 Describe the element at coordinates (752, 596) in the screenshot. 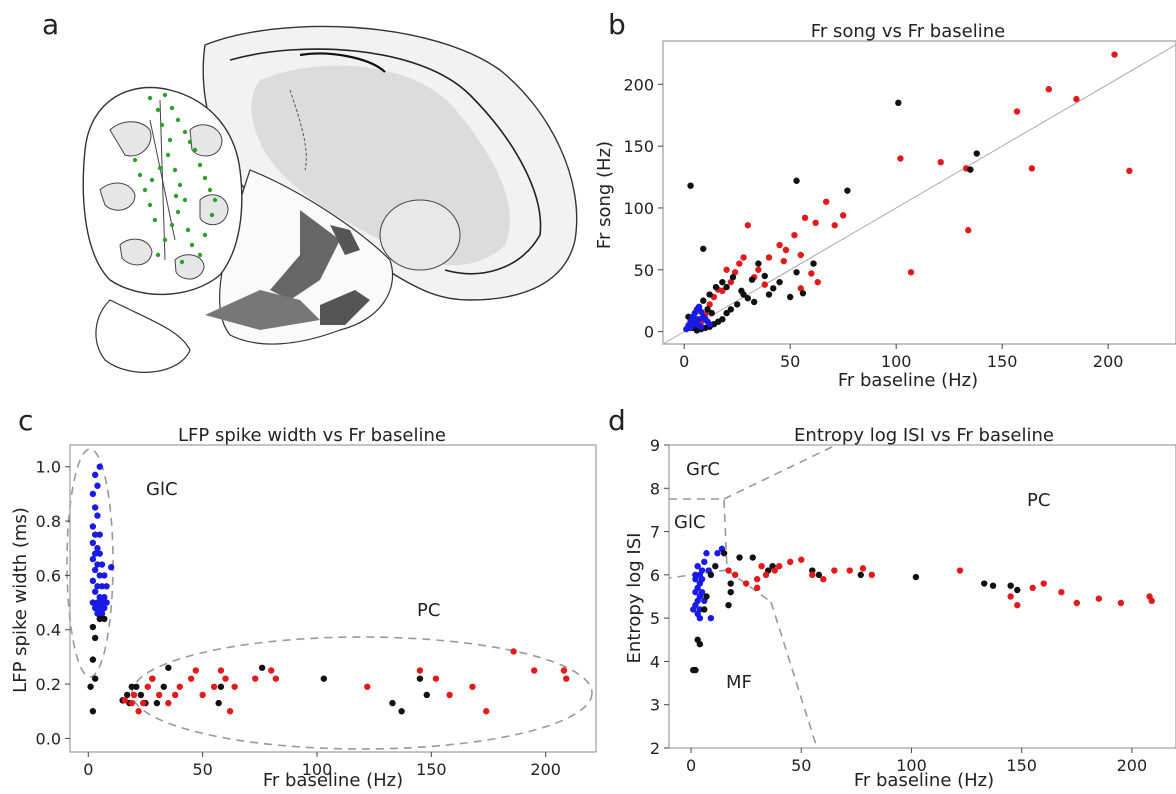

I see `chart-d-region-boundaries` at that location.